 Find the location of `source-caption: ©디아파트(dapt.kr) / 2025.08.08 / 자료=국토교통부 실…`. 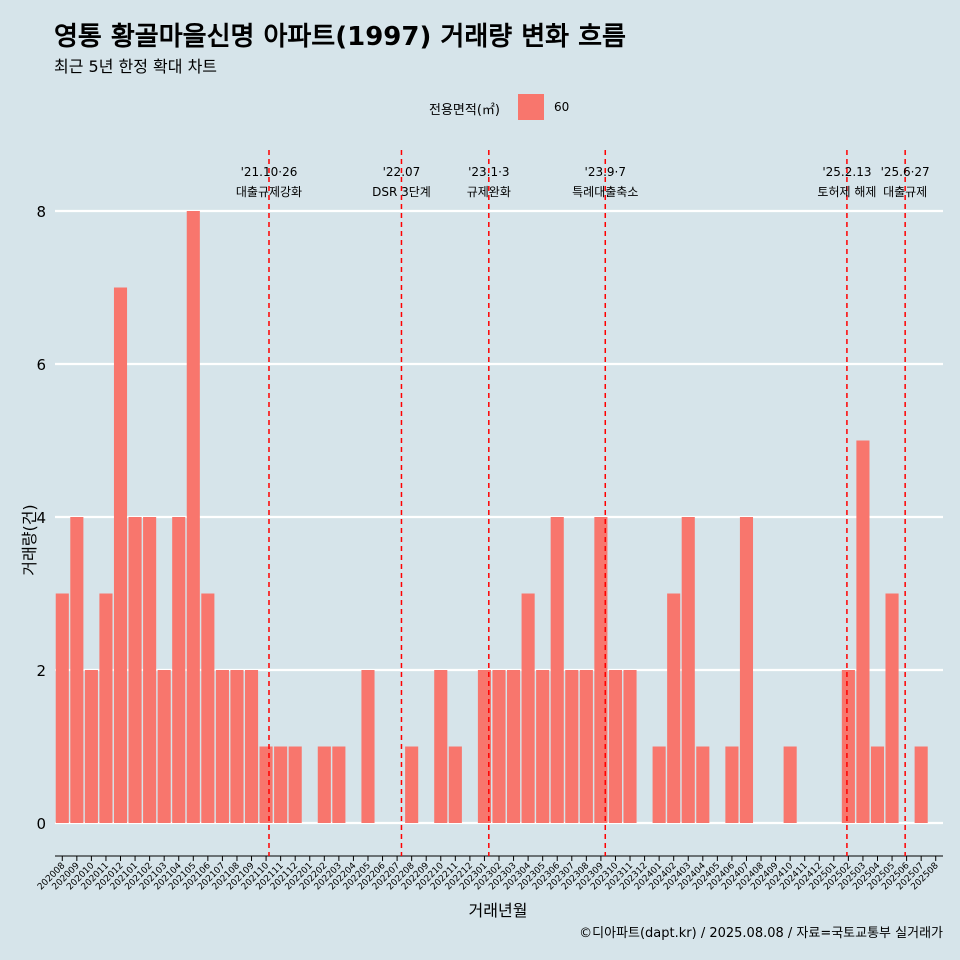

source-caption: ©디아파트(dapt.kr) / 2025.08.08 / 자료=국토교통부 실… is located at coordinates (761, 933).